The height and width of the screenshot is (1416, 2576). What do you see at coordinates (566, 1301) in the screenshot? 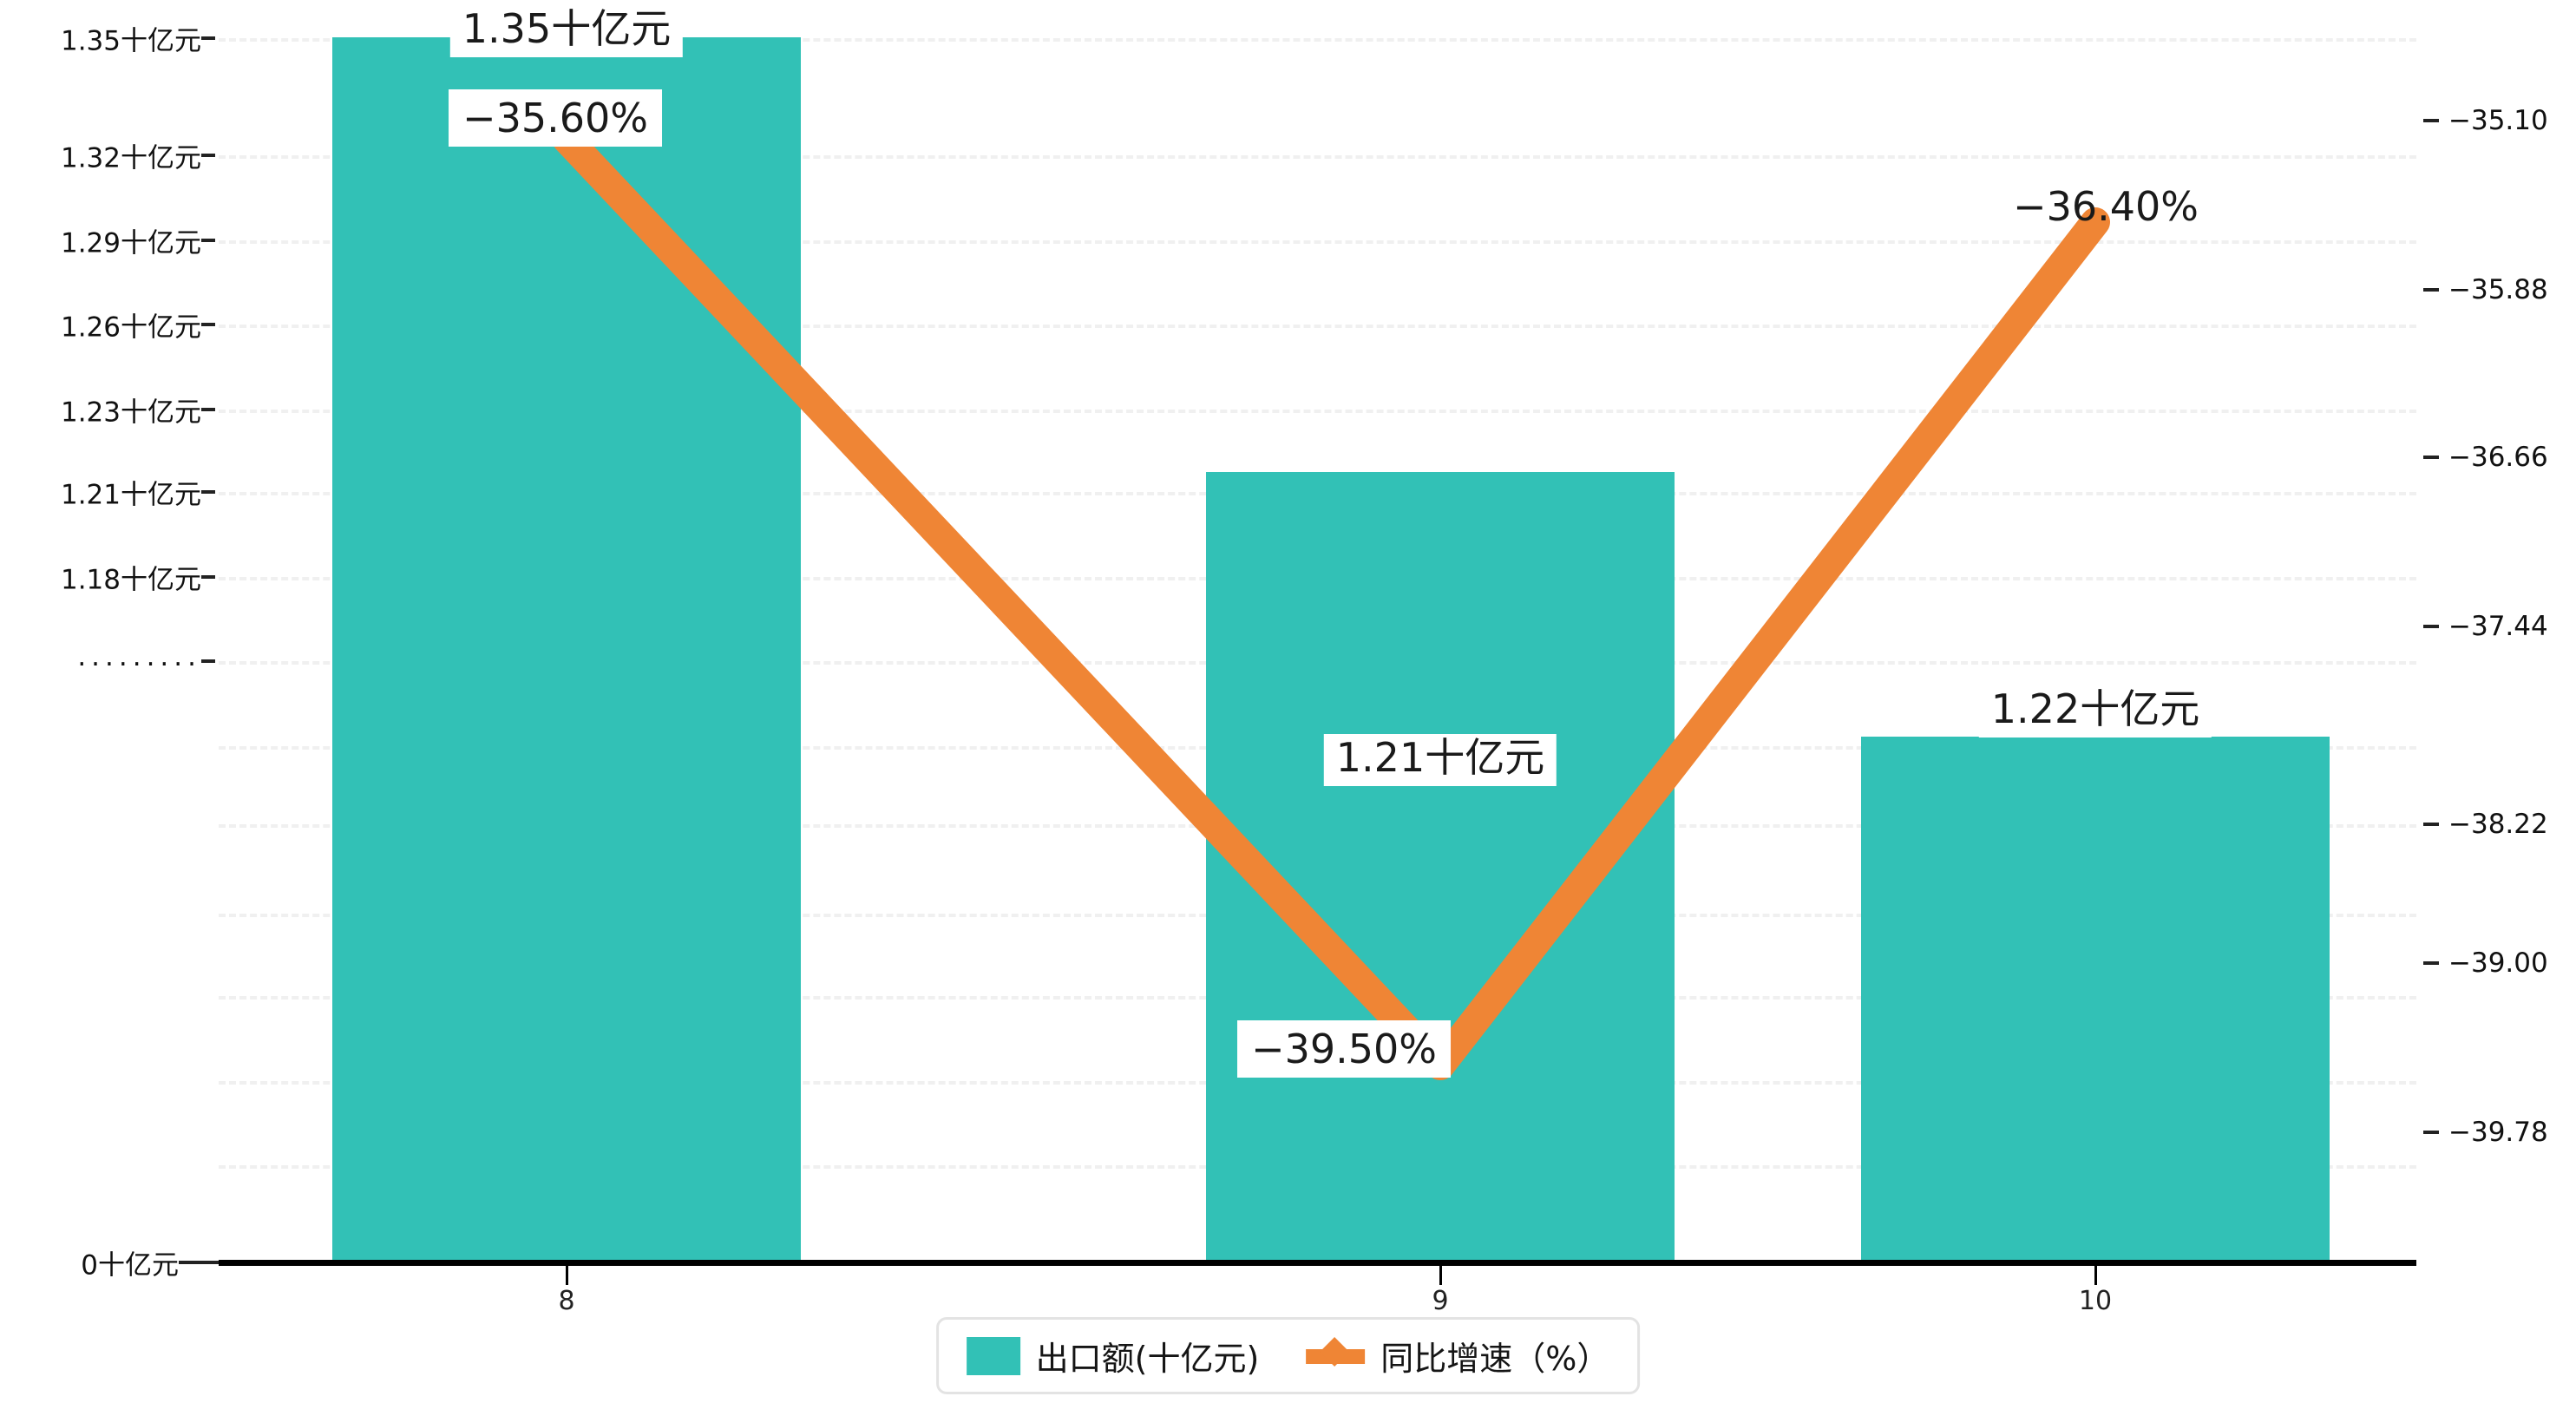
I see `x-tick-label-8: 8` at bounding box center [566, 1301].